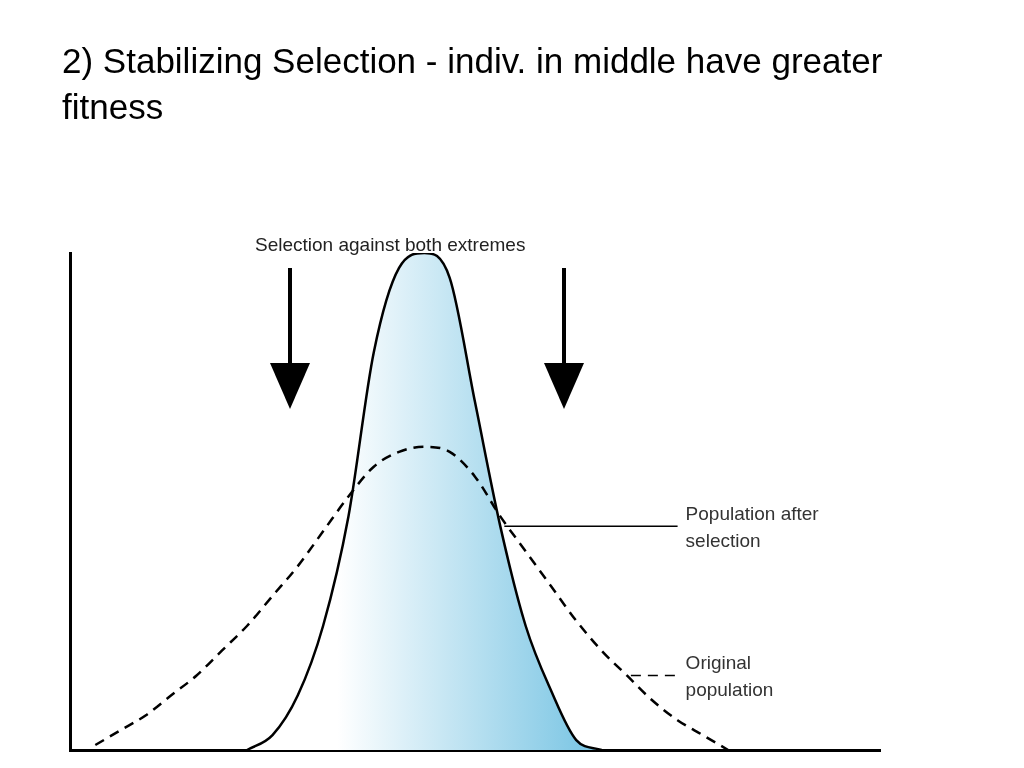  What do you see at coordinates (729, 675) in the screenshot?
I see `legend-label: Original population` at bounding box center [729, 675].